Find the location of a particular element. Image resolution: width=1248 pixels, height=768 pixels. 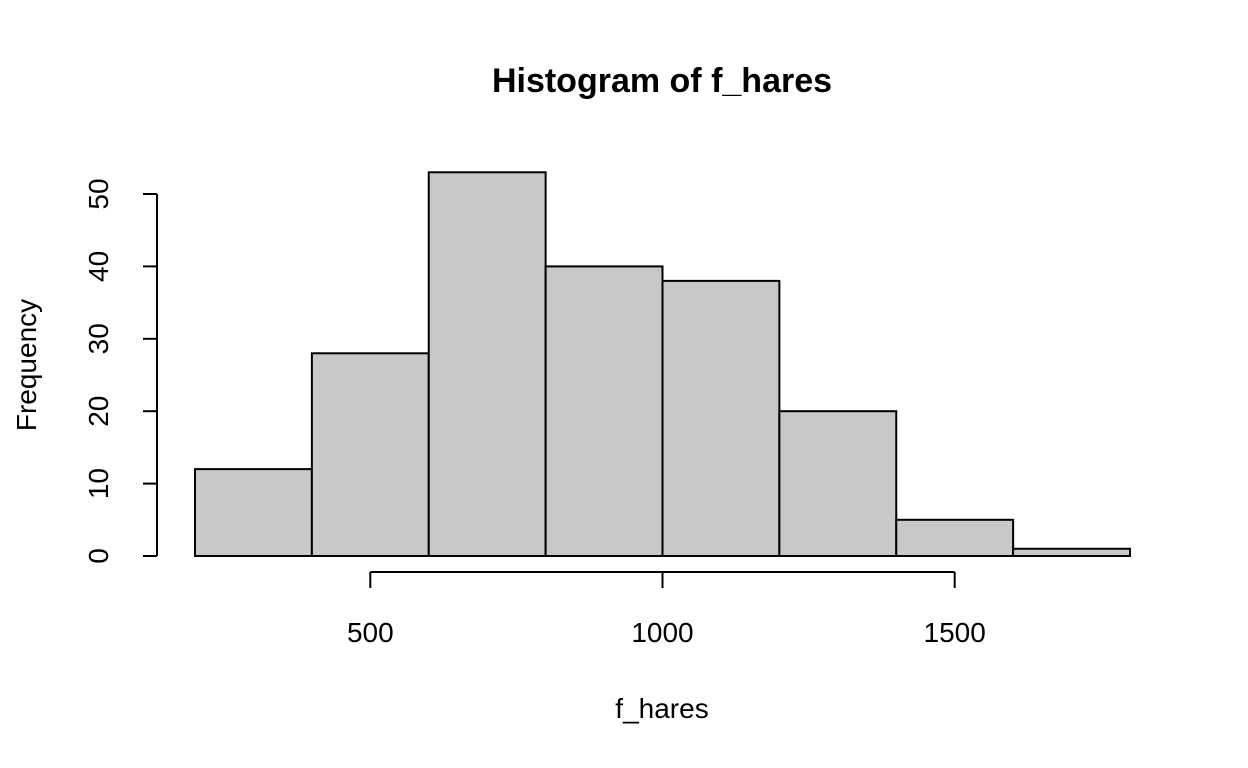

y-axis-label: Frequency is located at coordinates (26, 365).